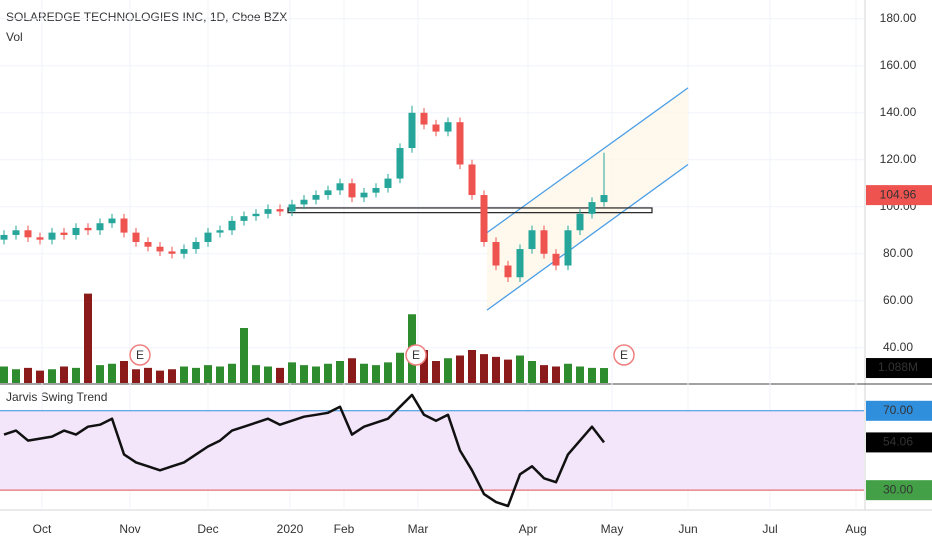  I want to click on indicator-band, so click(432, 450).